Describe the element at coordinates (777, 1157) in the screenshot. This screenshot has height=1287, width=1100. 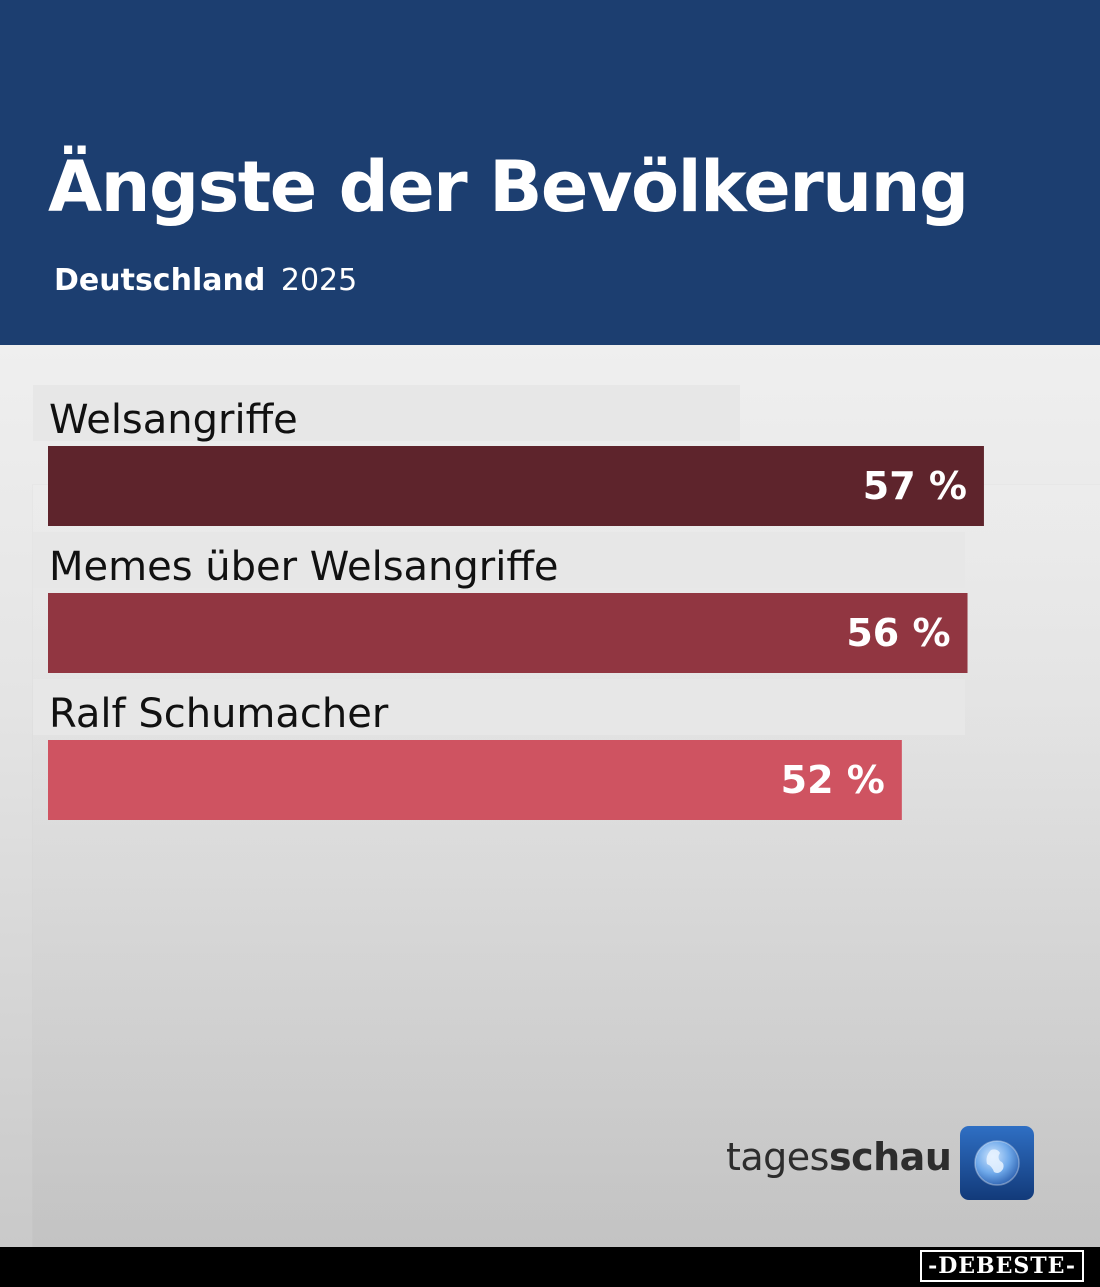
I see `wordmark-prefix: tages` at that location.